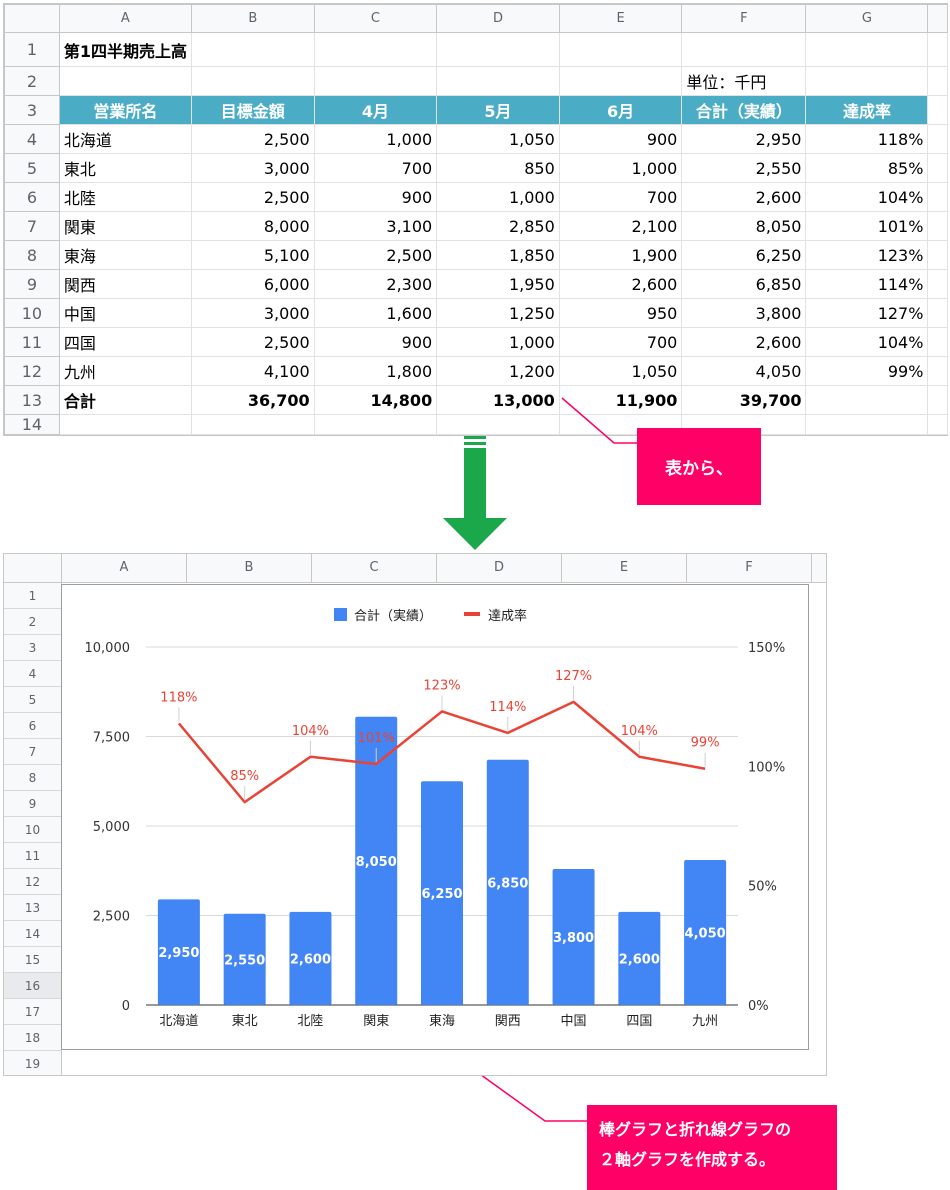 The height and width of the screenshot is (1190, 950). Describe the element at coordinates (375, 371) in the screenshot. I see `cell-C12: 1,800` at that location.